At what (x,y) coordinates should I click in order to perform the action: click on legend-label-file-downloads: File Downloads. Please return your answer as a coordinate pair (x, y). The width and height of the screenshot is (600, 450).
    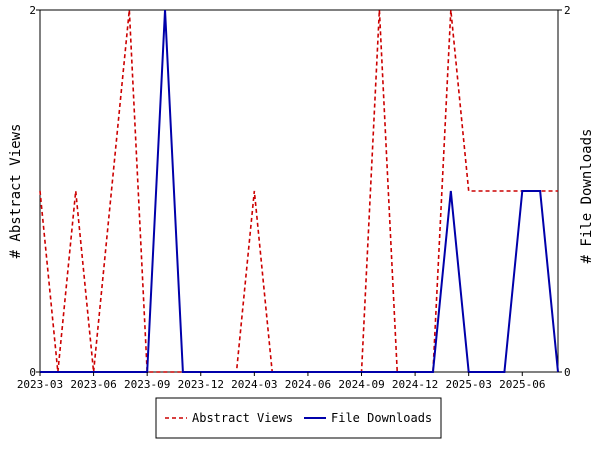
    Looking at the image, I should click on (381, 418).